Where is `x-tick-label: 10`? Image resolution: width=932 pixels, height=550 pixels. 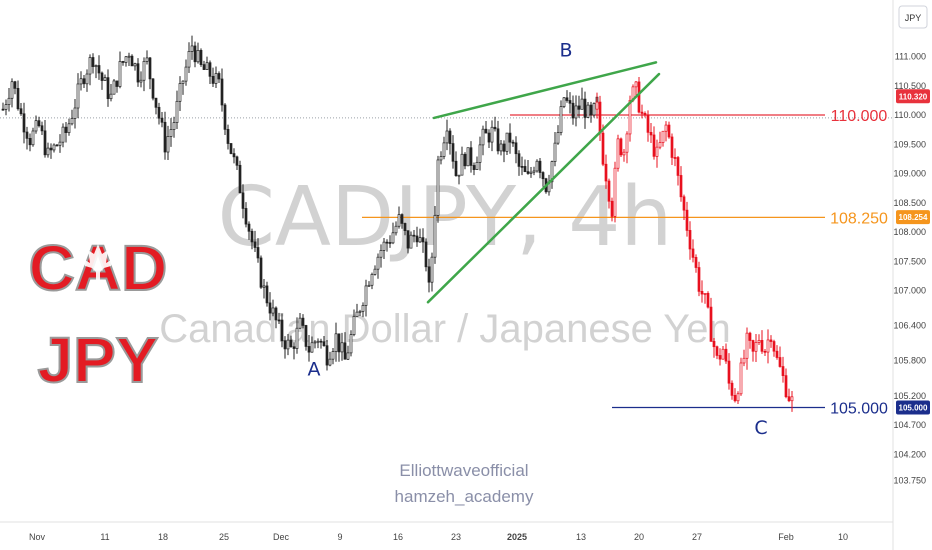
x-tick-label: 10 is located at coordinates (843, 537).